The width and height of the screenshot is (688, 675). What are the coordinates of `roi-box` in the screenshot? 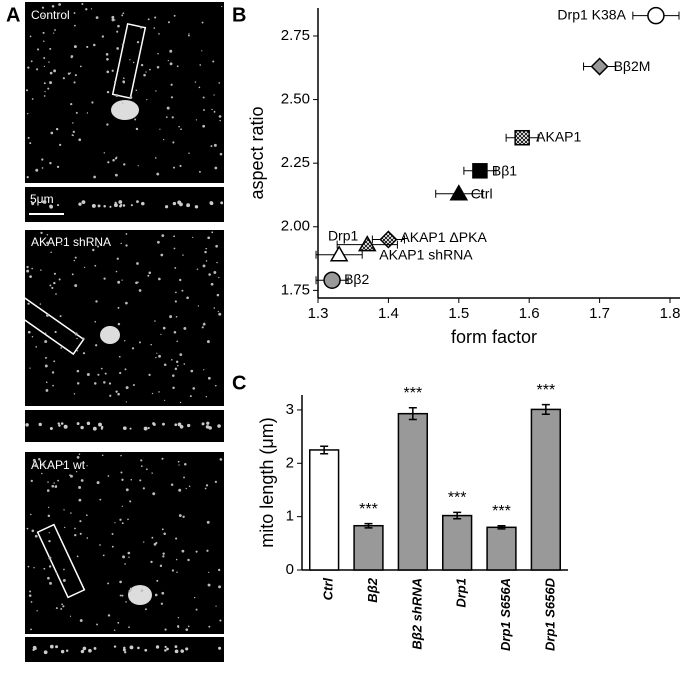 It's located at (129, 61).